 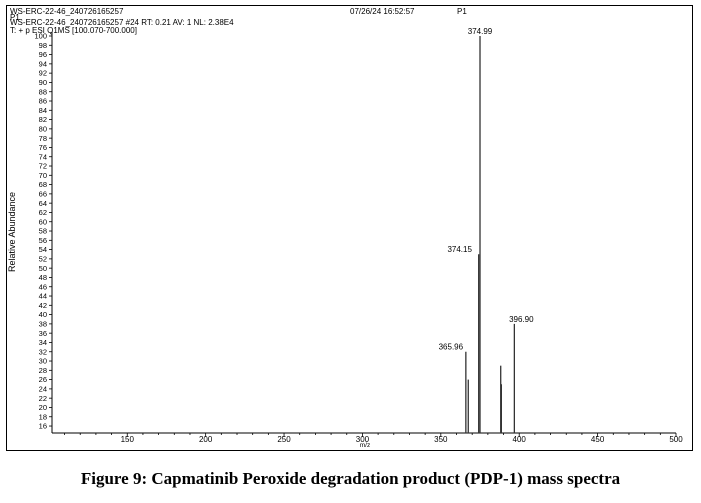 I want to click on header-datetime: 07/26/24 16:52:57, so click(x=382, y=11).